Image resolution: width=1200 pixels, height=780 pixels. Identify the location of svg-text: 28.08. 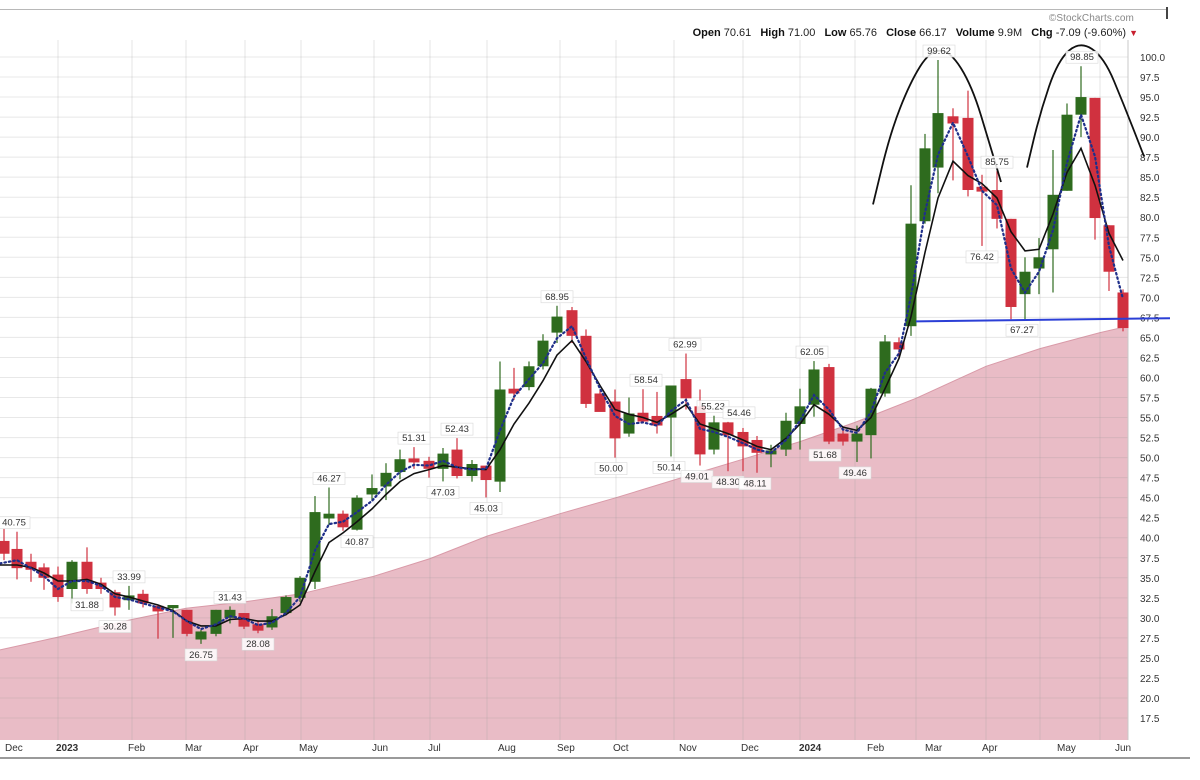
(258, 644).